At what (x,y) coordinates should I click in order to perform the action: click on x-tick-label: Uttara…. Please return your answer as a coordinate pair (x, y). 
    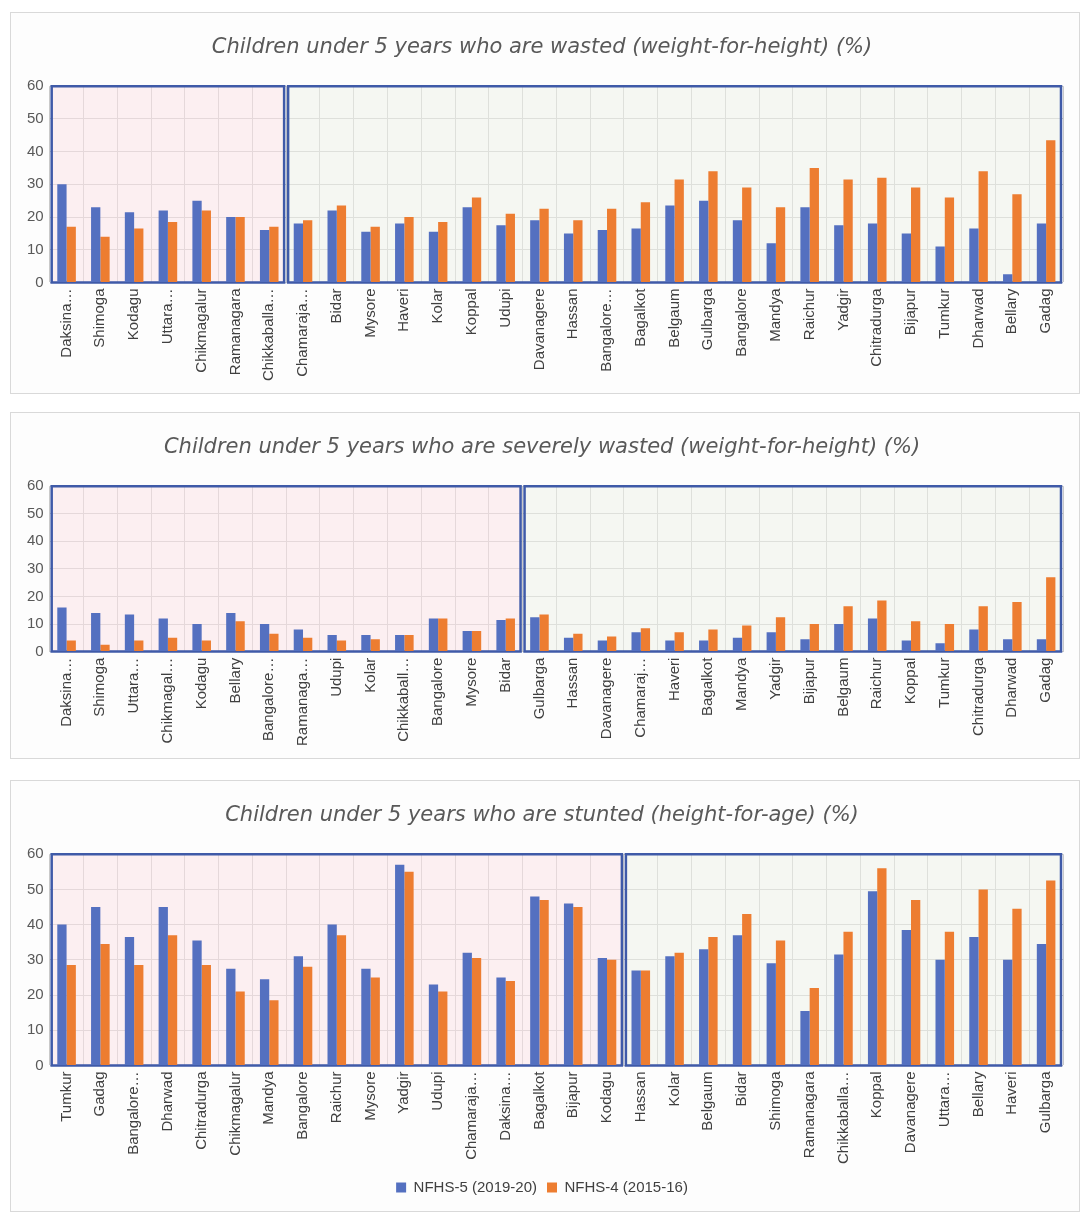
    Looking at the image, I should click on (167, 316).